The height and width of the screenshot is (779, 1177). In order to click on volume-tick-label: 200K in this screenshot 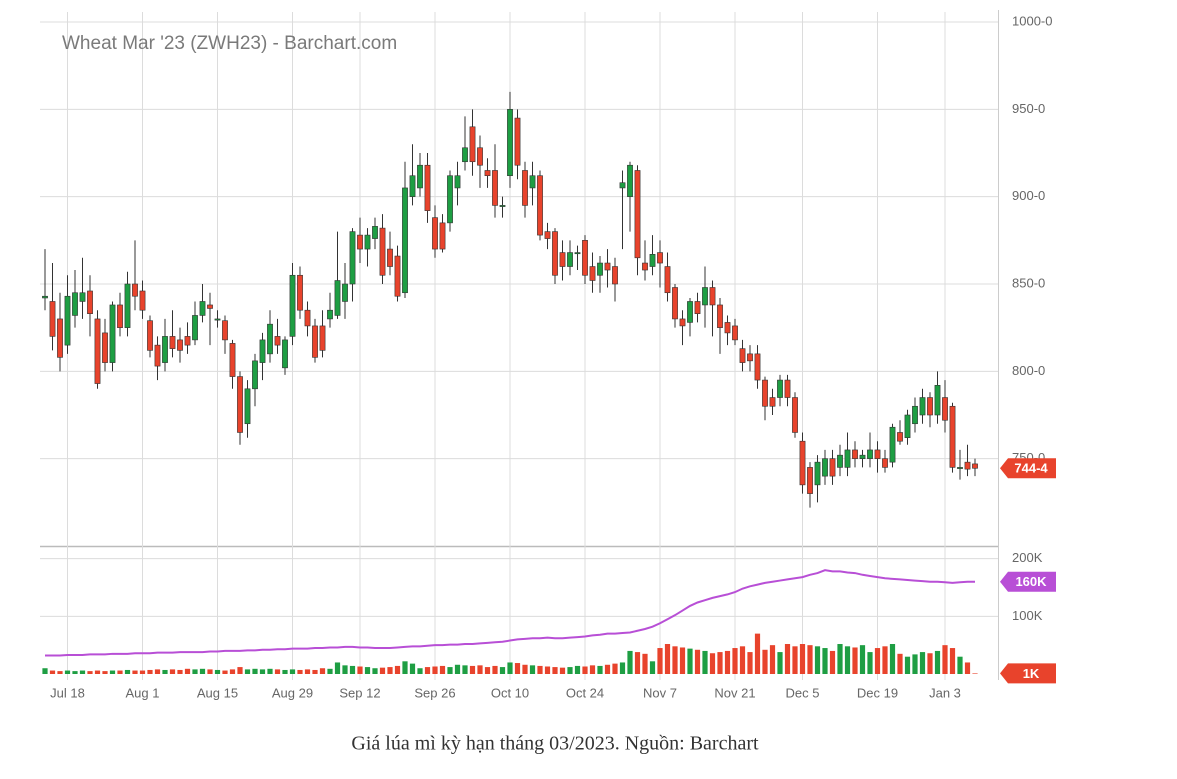, I will do `click(1027, 557)`.